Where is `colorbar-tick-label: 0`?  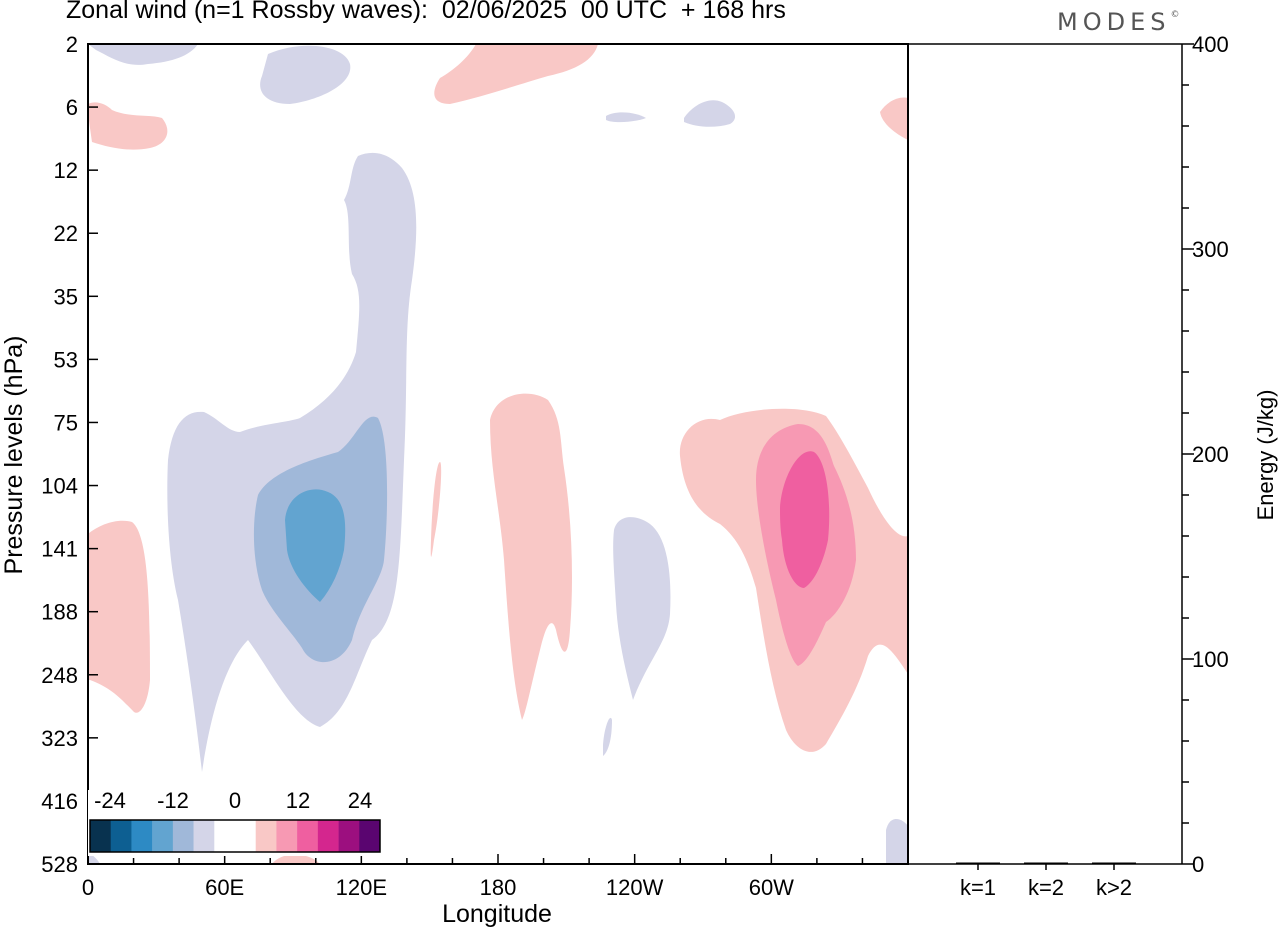 colorbar-tick-label: 0 is located at coordinates (235, 800).